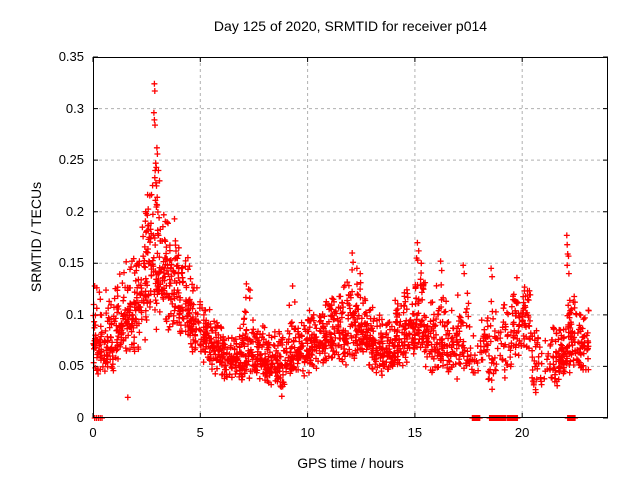 The height and width of the screenshot is (480, 640). What do you see at coordinates (307, 432) in the screenshot?
I see `x-tick-label: 10` at bounding box center [307, 432].